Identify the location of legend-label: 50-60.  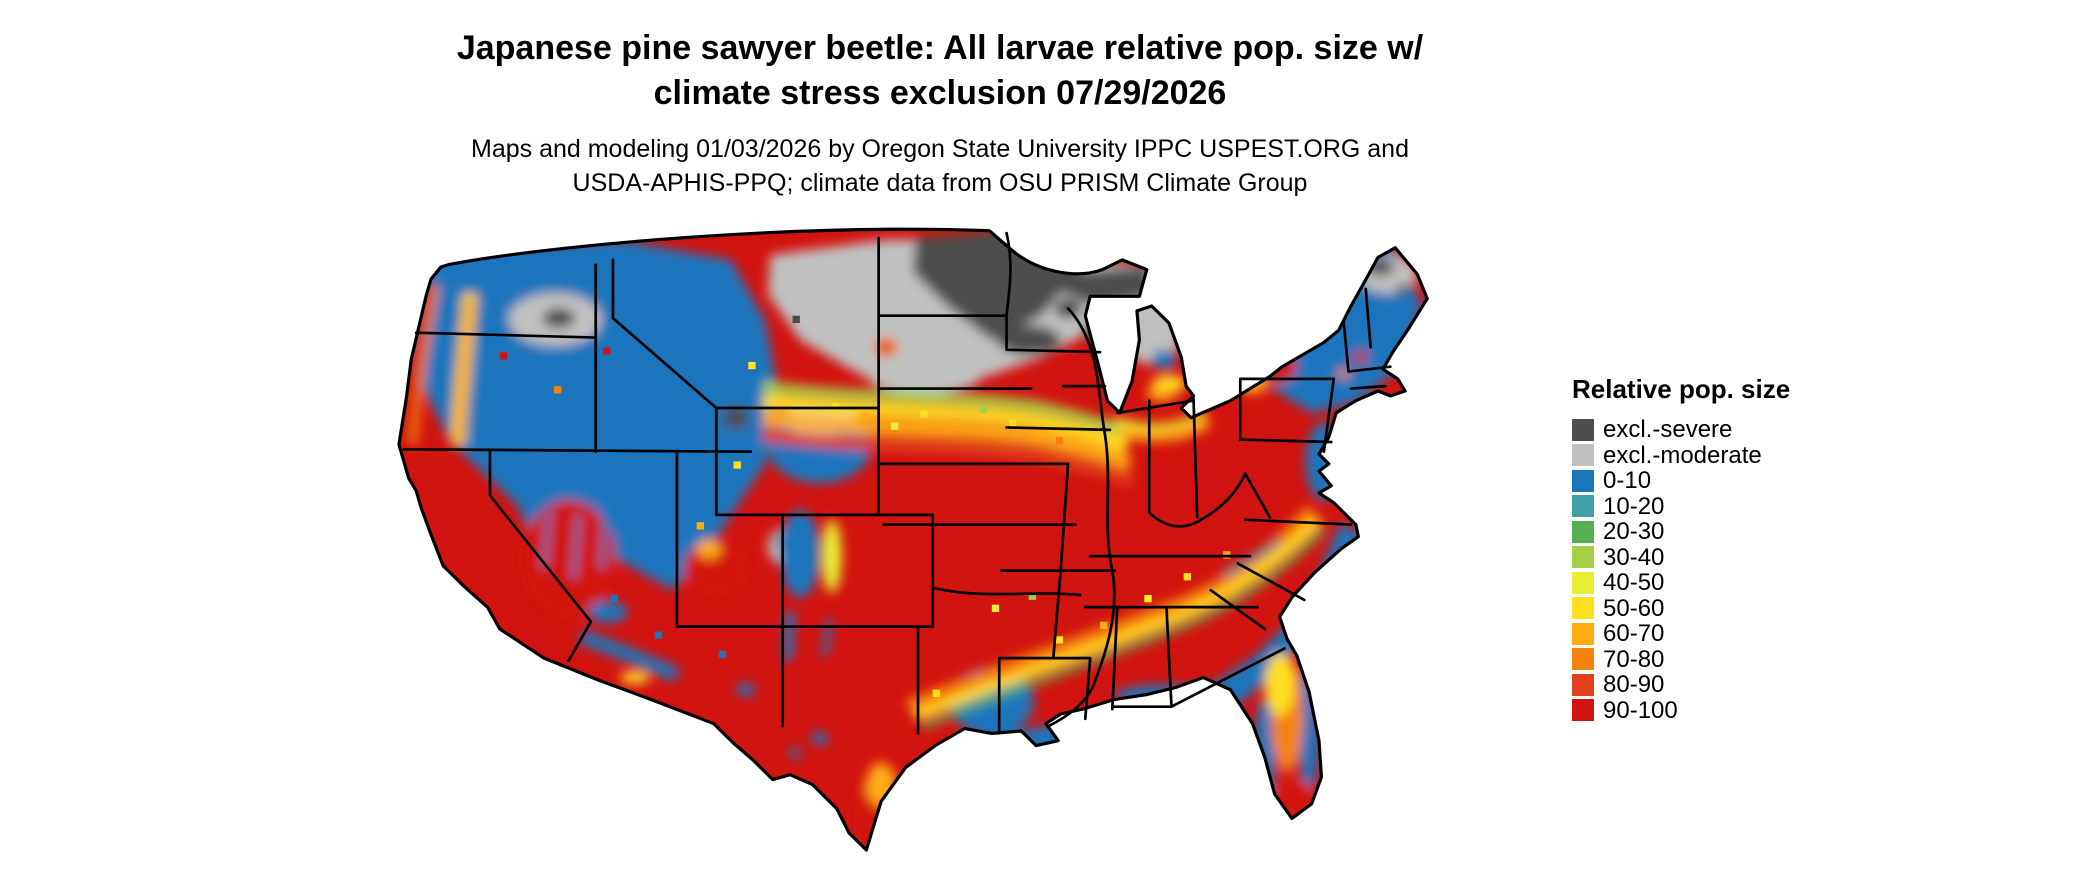
(1634, 608).